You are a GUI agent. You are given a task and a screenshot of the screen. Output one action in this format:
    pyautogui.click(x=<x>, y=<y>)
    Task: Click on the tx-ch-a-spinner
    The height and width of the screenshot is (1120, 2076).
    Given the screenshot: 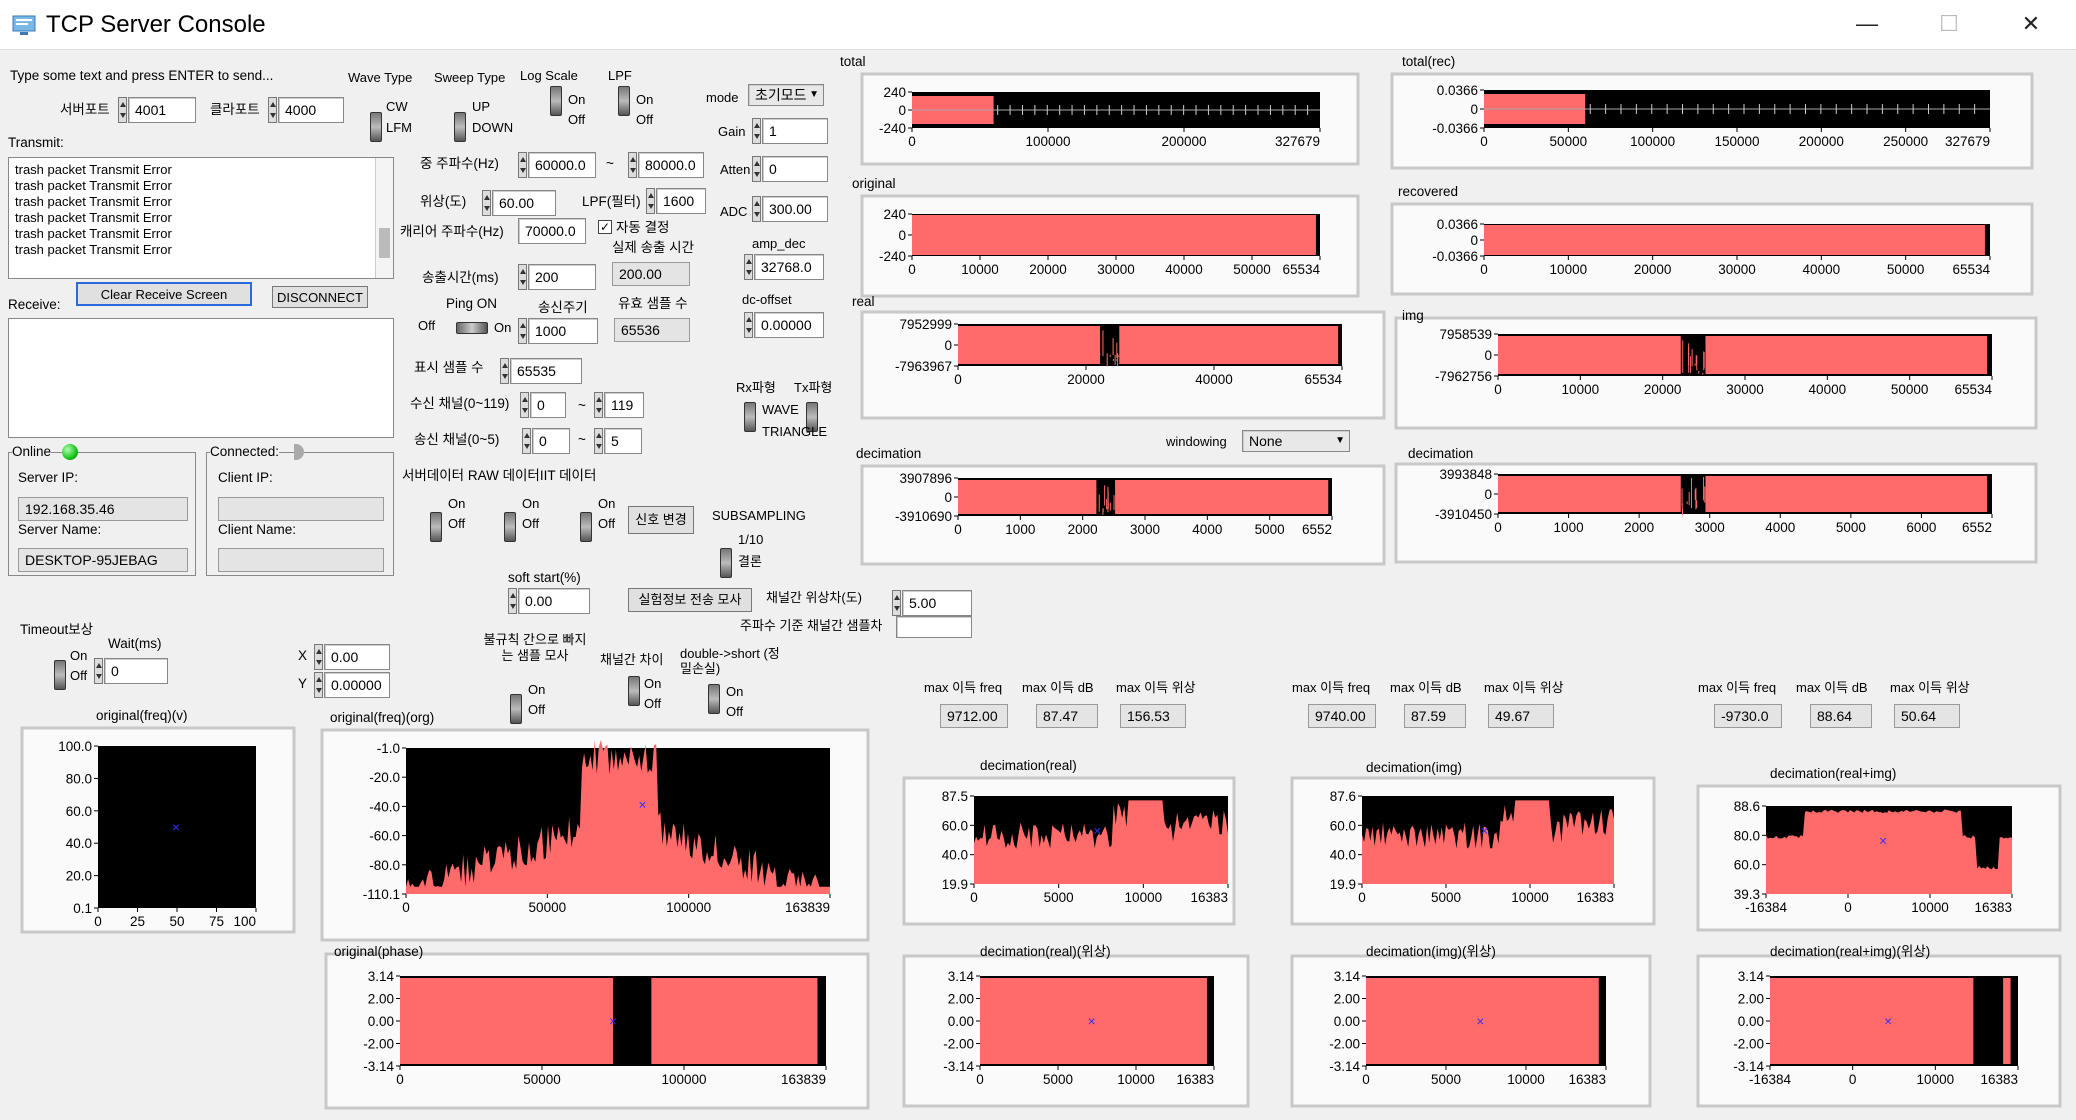 What is the action you would take?
    pyautogui.click(x=526, y=441)
    